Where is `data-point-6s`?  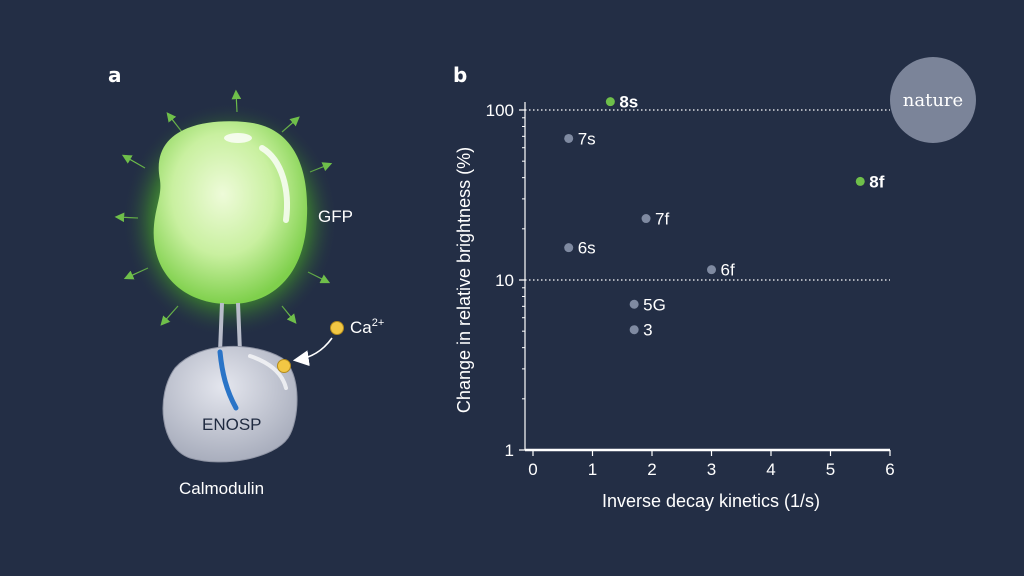
data-point-6s is located at coordinates (569, 248).